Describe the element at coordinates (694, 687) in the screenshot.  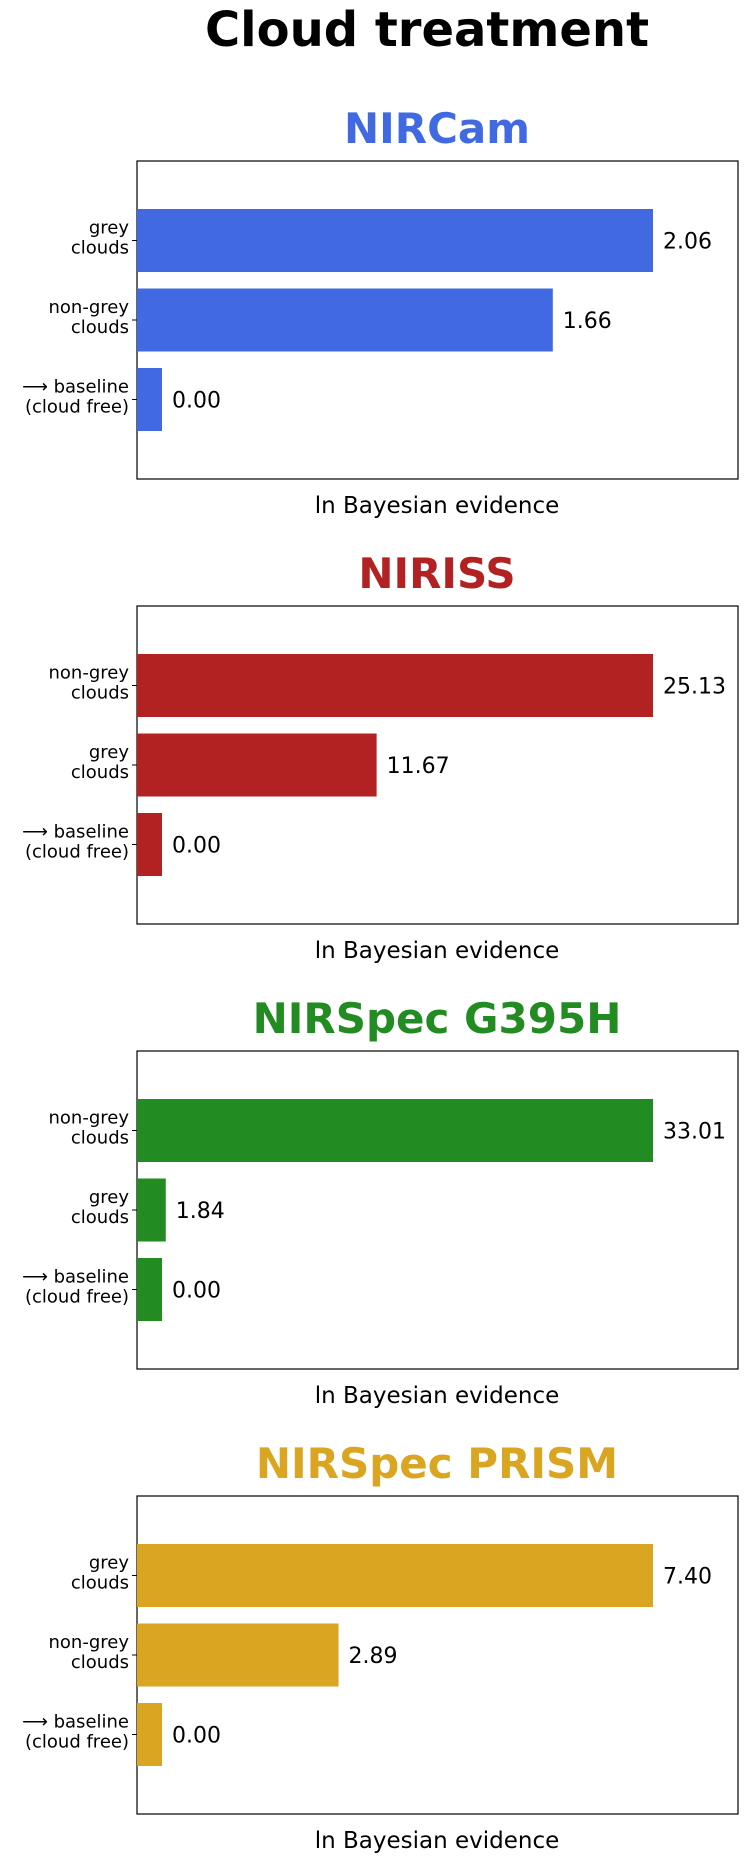
I see `data-label: 25.13` at that location.